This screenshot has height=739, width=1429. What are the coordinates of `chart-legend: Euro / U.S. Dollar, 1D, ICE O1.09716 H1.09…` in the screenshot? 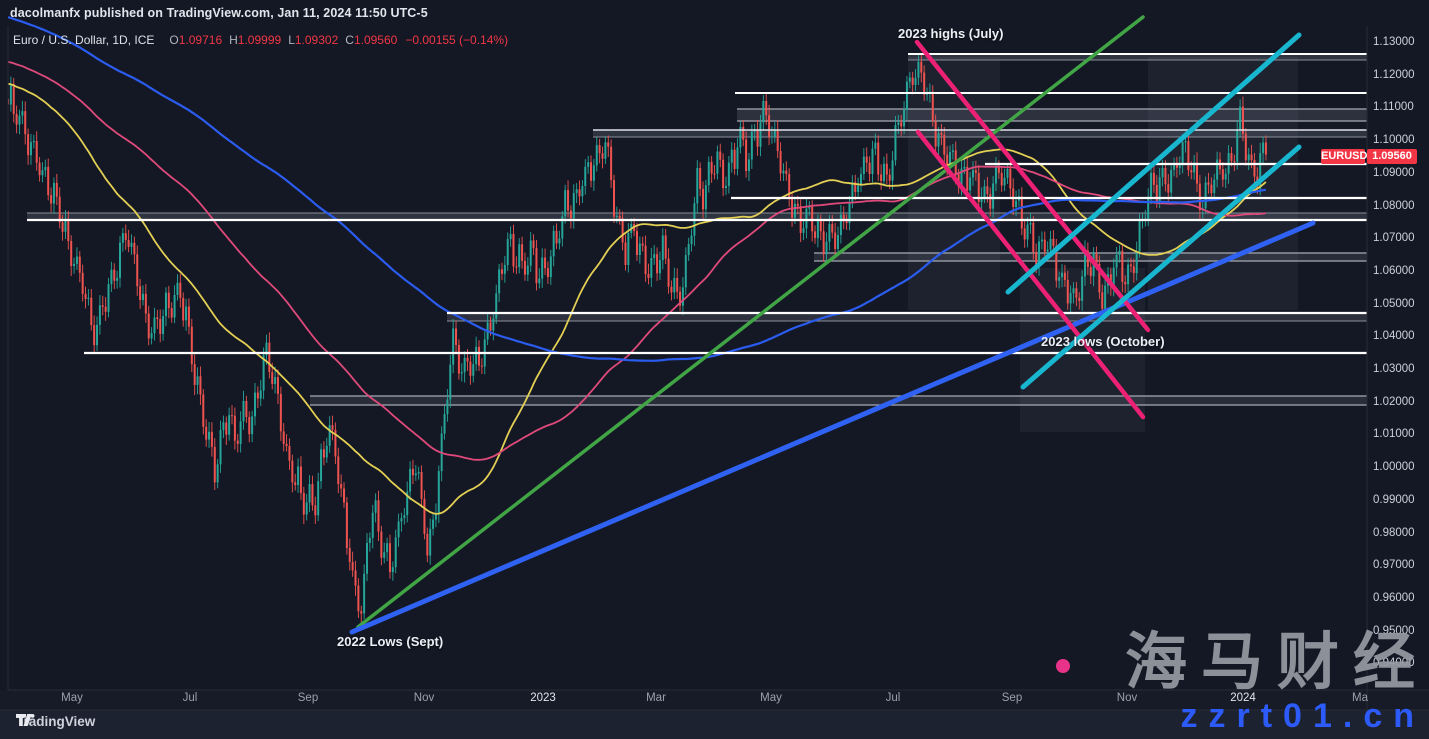 It's located at (260, 40).